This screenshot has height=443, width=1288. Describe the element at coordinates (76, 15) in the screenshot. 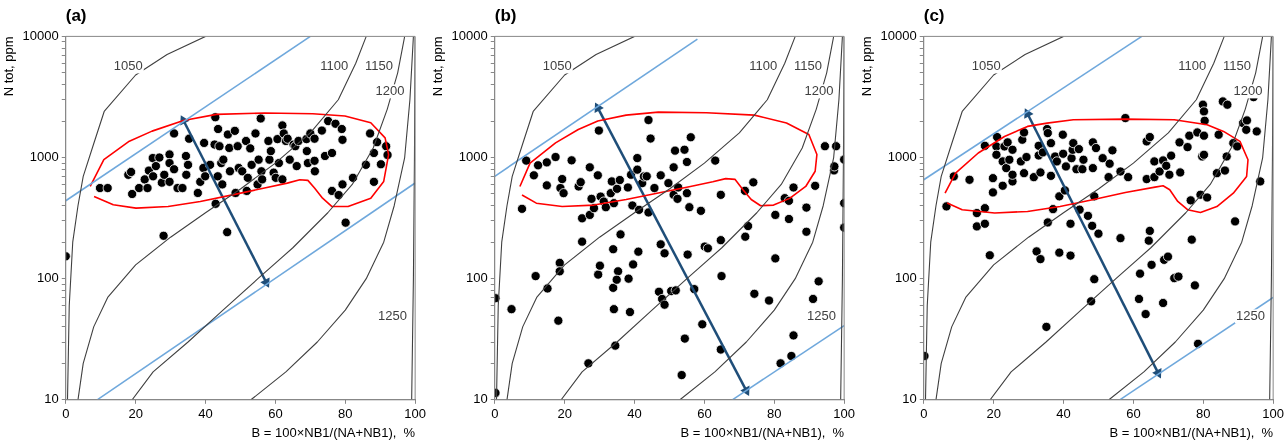

I see `chart-title: (a)` at that location.